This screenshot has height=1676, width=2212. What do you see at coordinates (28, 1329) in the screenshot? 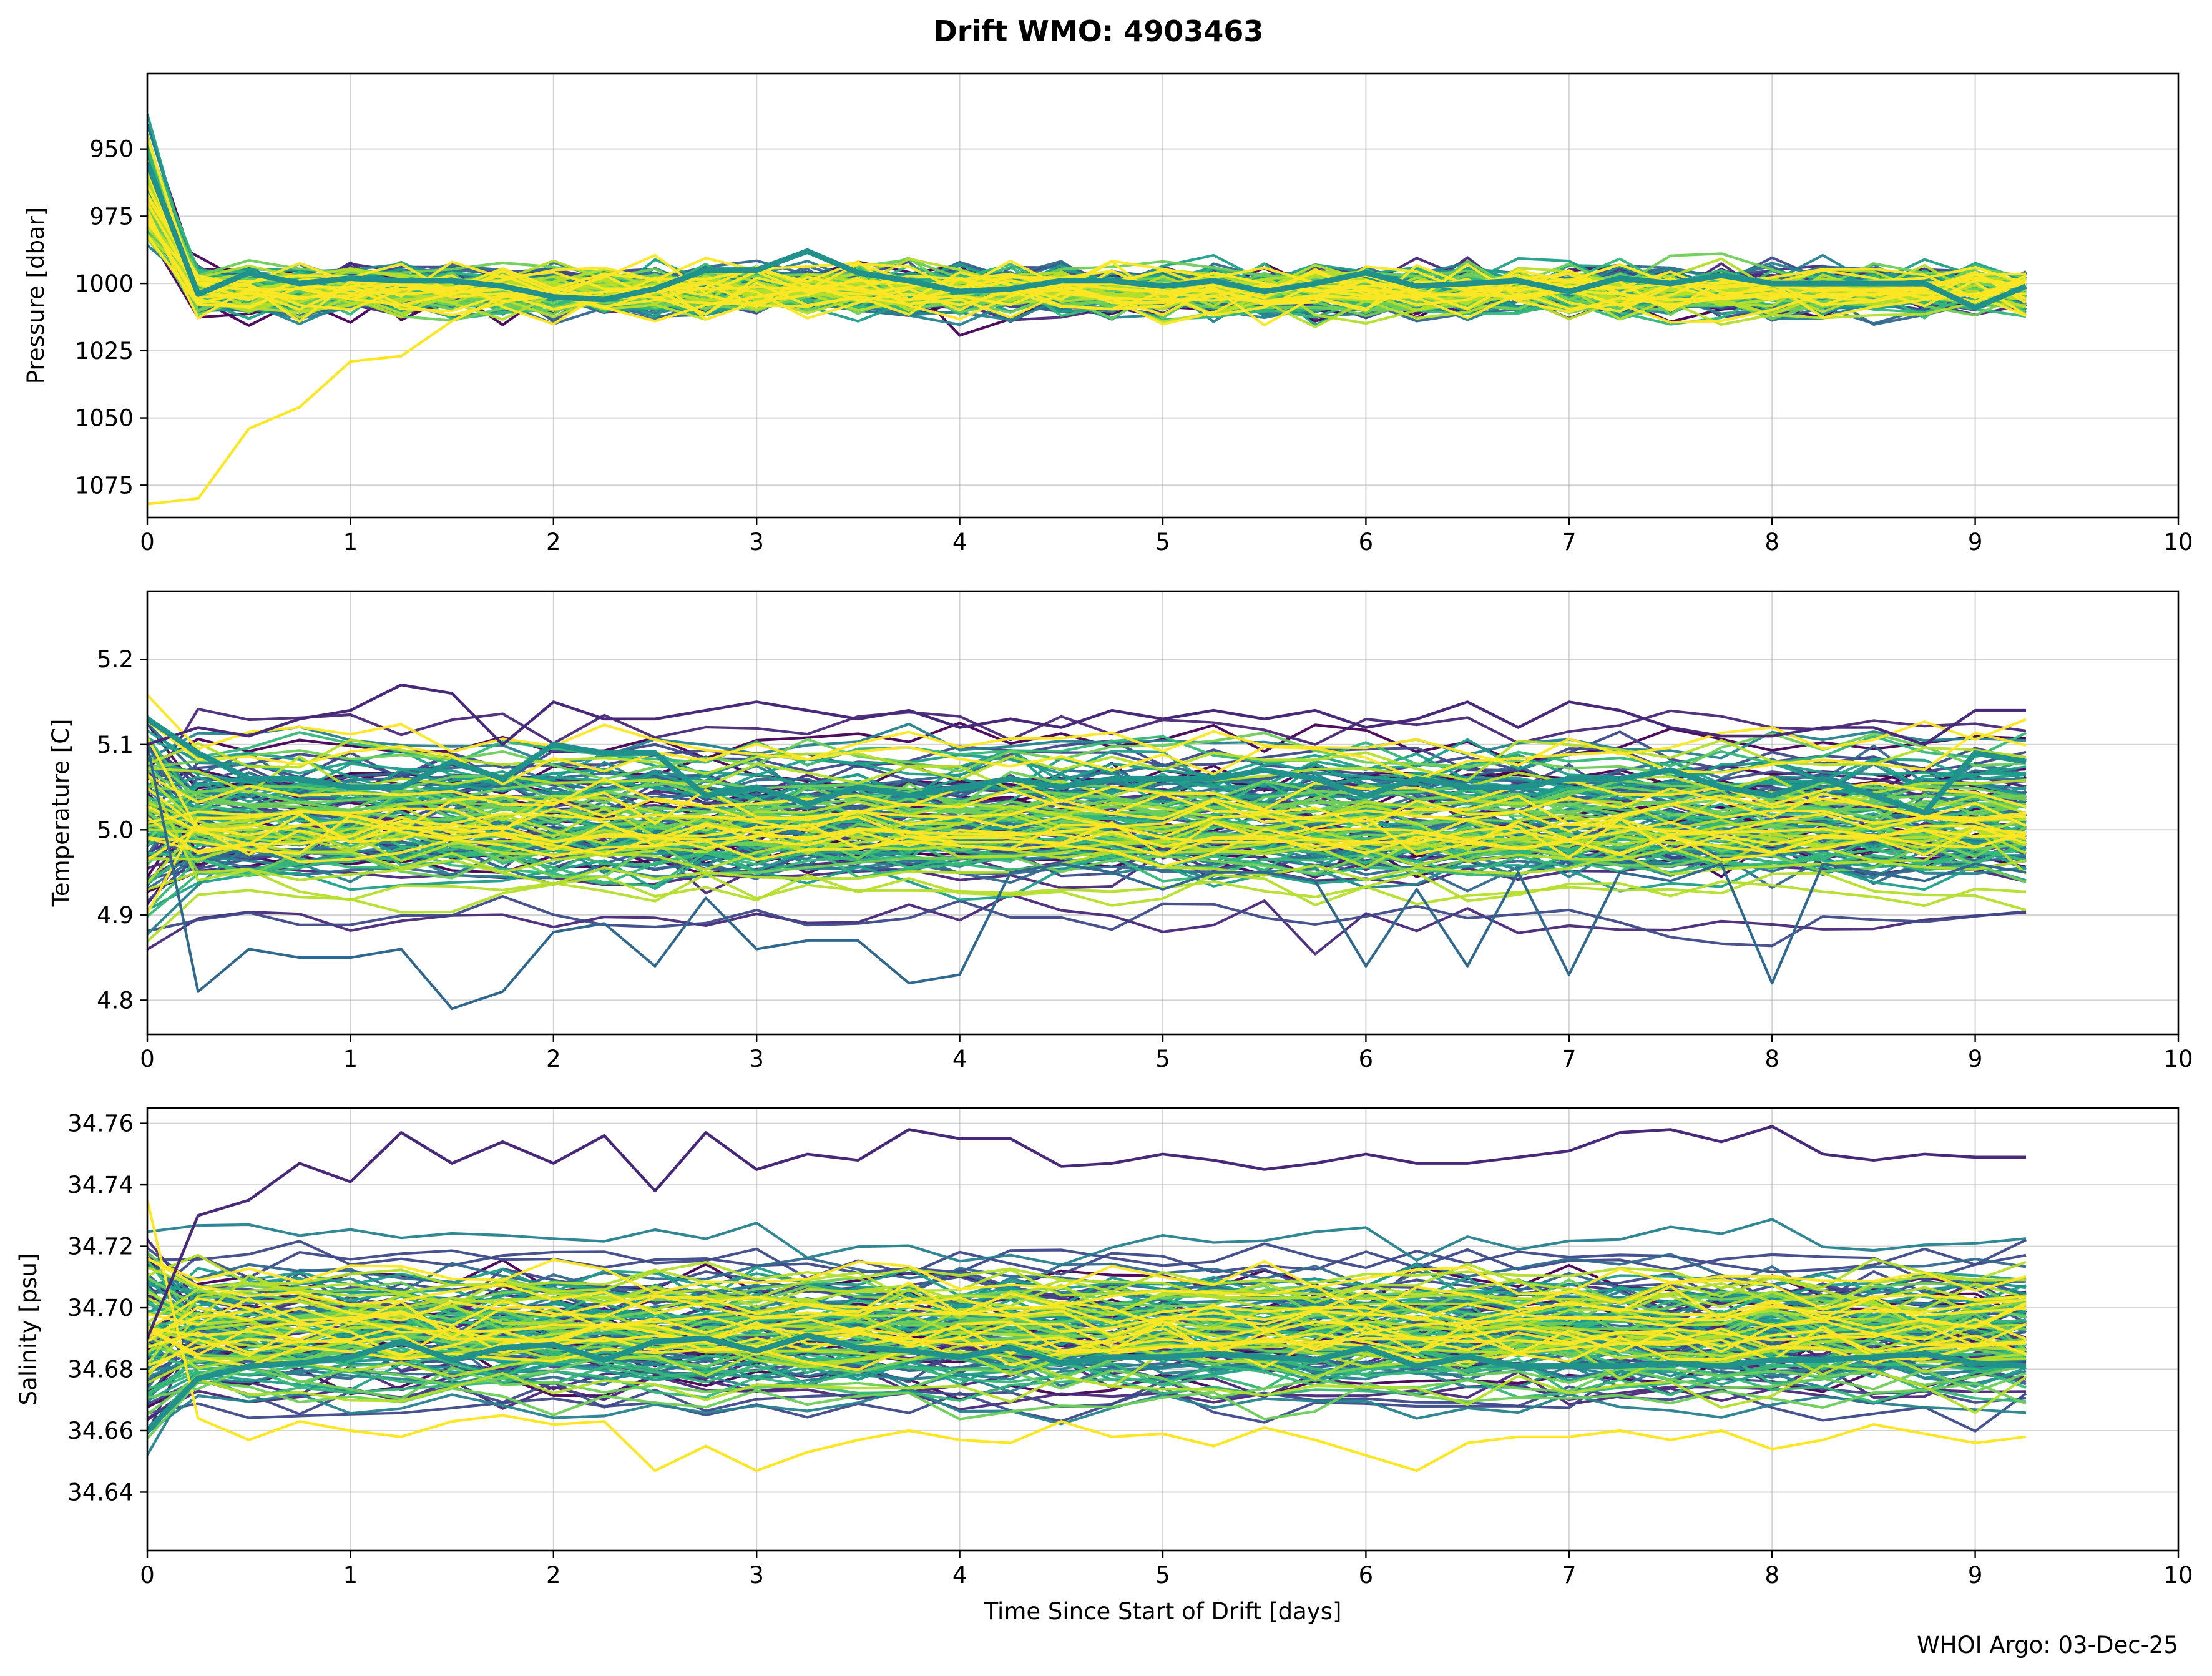
I see `salinity-ylabel: Salinity [psu]` at bounding box center [28, 1329].